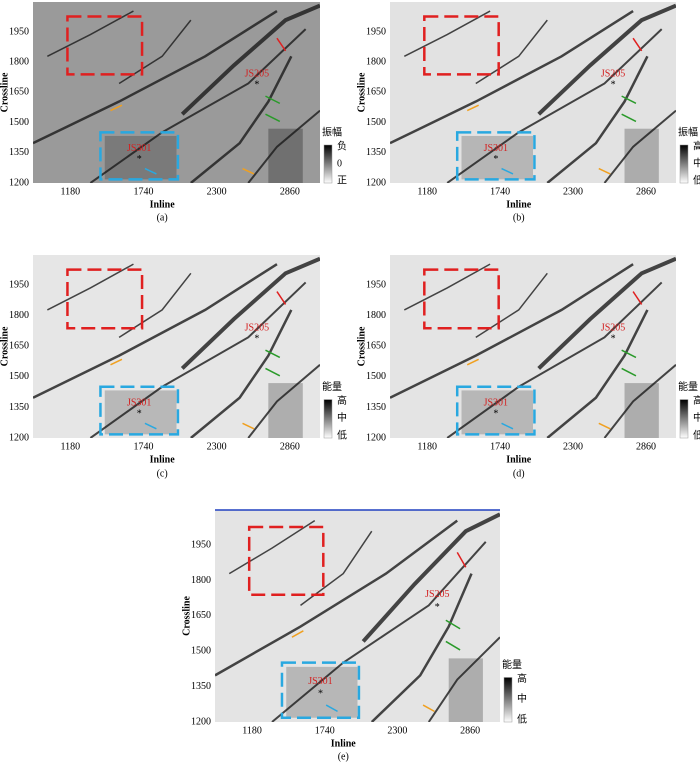 This screenshot has height=764, width=700. Describe the element at coordinates (163, 459) in the screenshot. I see `x-axis-label: Inline` at that location.